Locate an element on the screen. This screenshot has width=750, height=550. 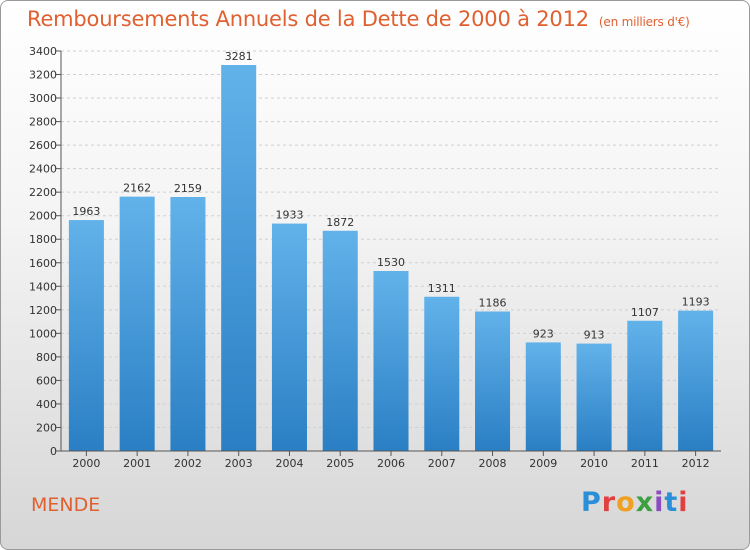
x-tick-label: 2003 is located at coordinates (239, 463).